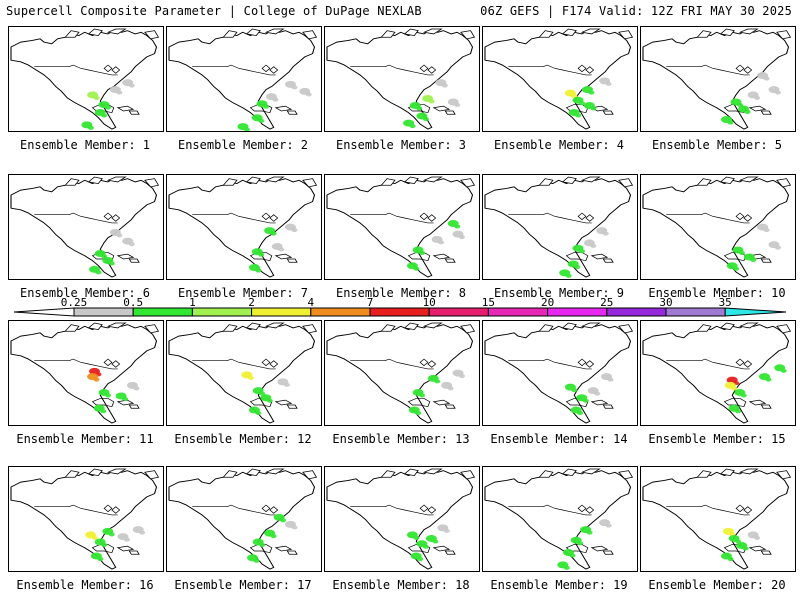 The height and width of the screenshot is (600, 800). I want to click on ensemble-member-caption: Ensemble Member: 18, so click(401, 585).